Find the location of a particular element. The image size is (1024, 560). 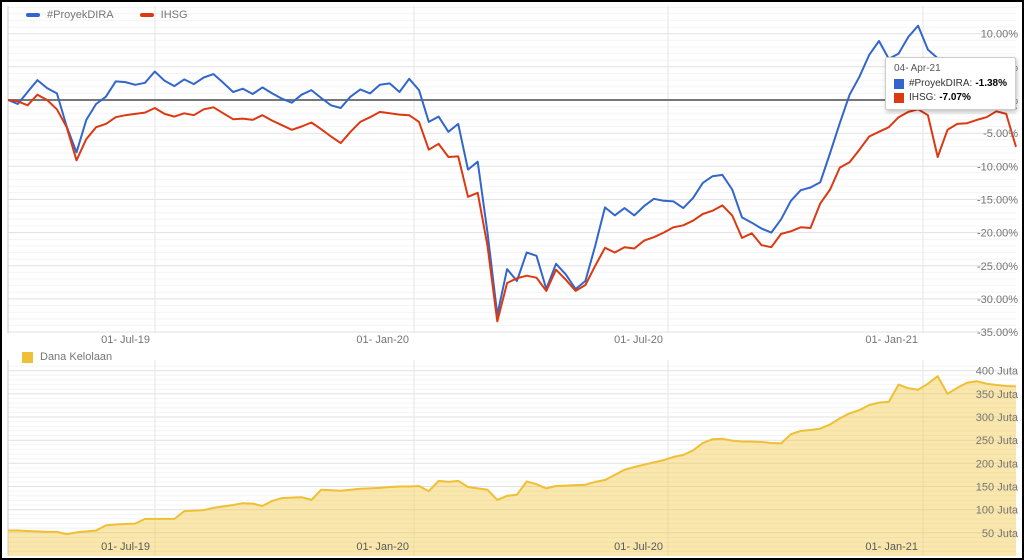

tooltip-label-ihsg: IHSG: is located at coordinates (922, 97).